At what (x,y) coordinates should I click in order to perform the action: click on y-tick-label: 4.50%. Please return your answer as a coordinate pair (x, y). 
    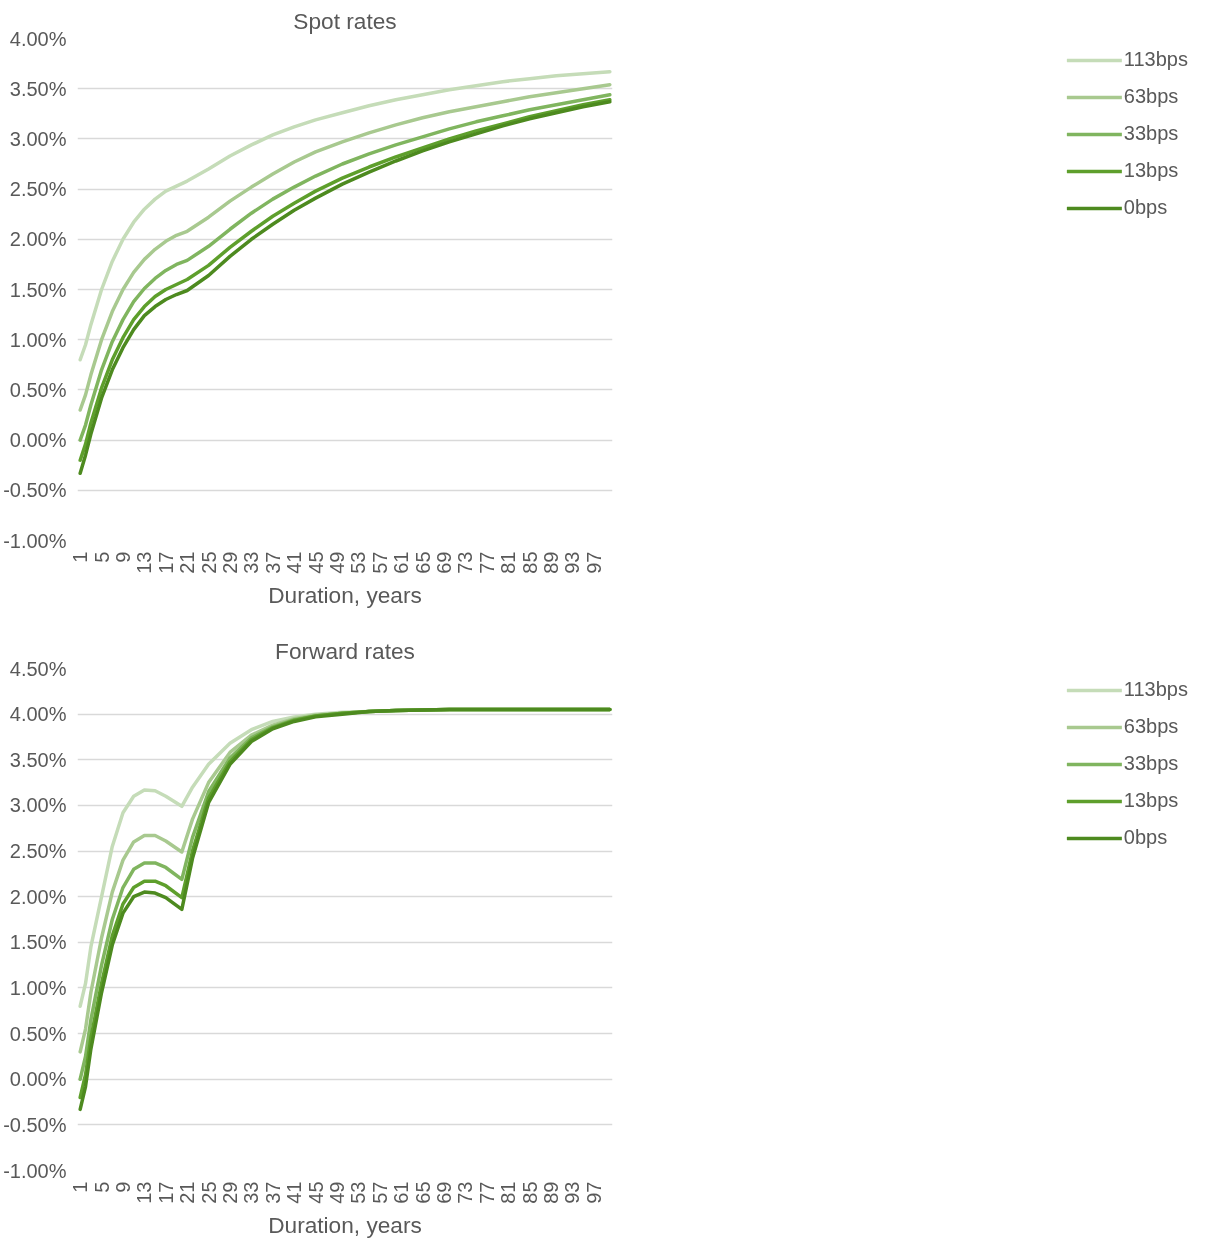
    Looking at the image, I should click on (38, 668).